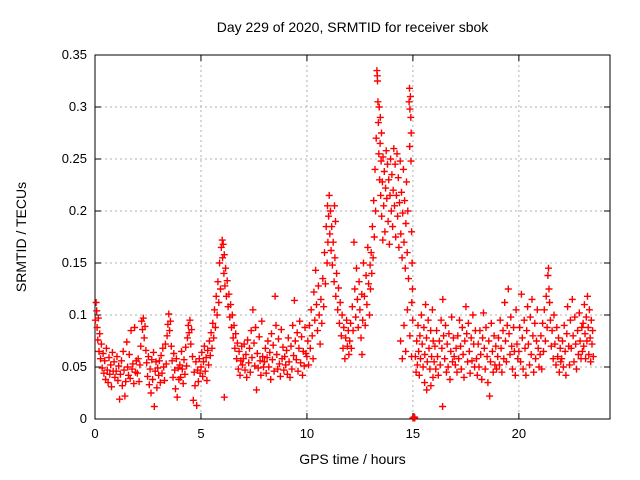 Image resolution: width=640 pixels, height=480 pixels. What do you see at coordinates (519, 433) in the screenshot?
I see `x-tick-label: 20` at bounding box center [519, 433].